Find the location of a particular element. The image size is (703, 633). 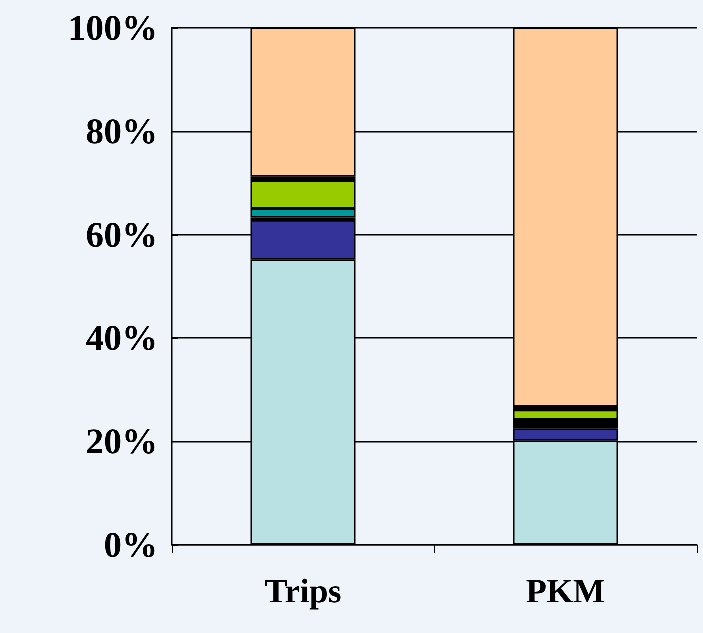

y-tick-label: 60% is located at coordinates (122, 234).